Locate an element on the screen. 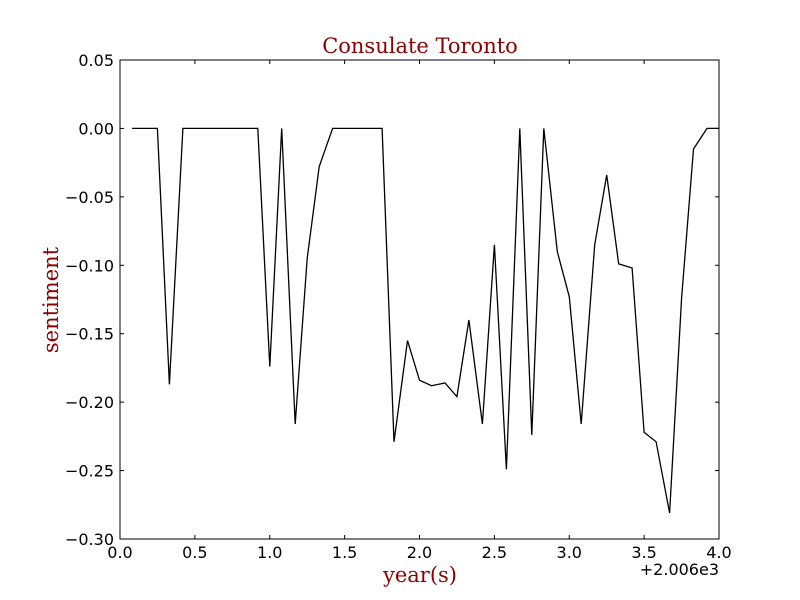 Image resolution: width=800 pixels, height=600 pixels. y-tick-label: −0.05 is located at coordinates (89, 197).